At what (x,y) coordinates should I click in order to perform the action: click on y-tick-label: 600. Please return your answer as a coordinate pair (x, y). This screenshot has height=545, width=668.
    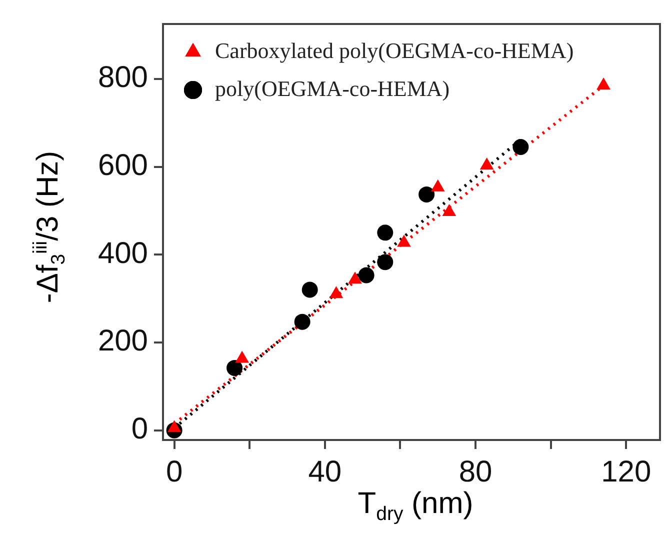
    Looking at the image, I should click on (123, 165).